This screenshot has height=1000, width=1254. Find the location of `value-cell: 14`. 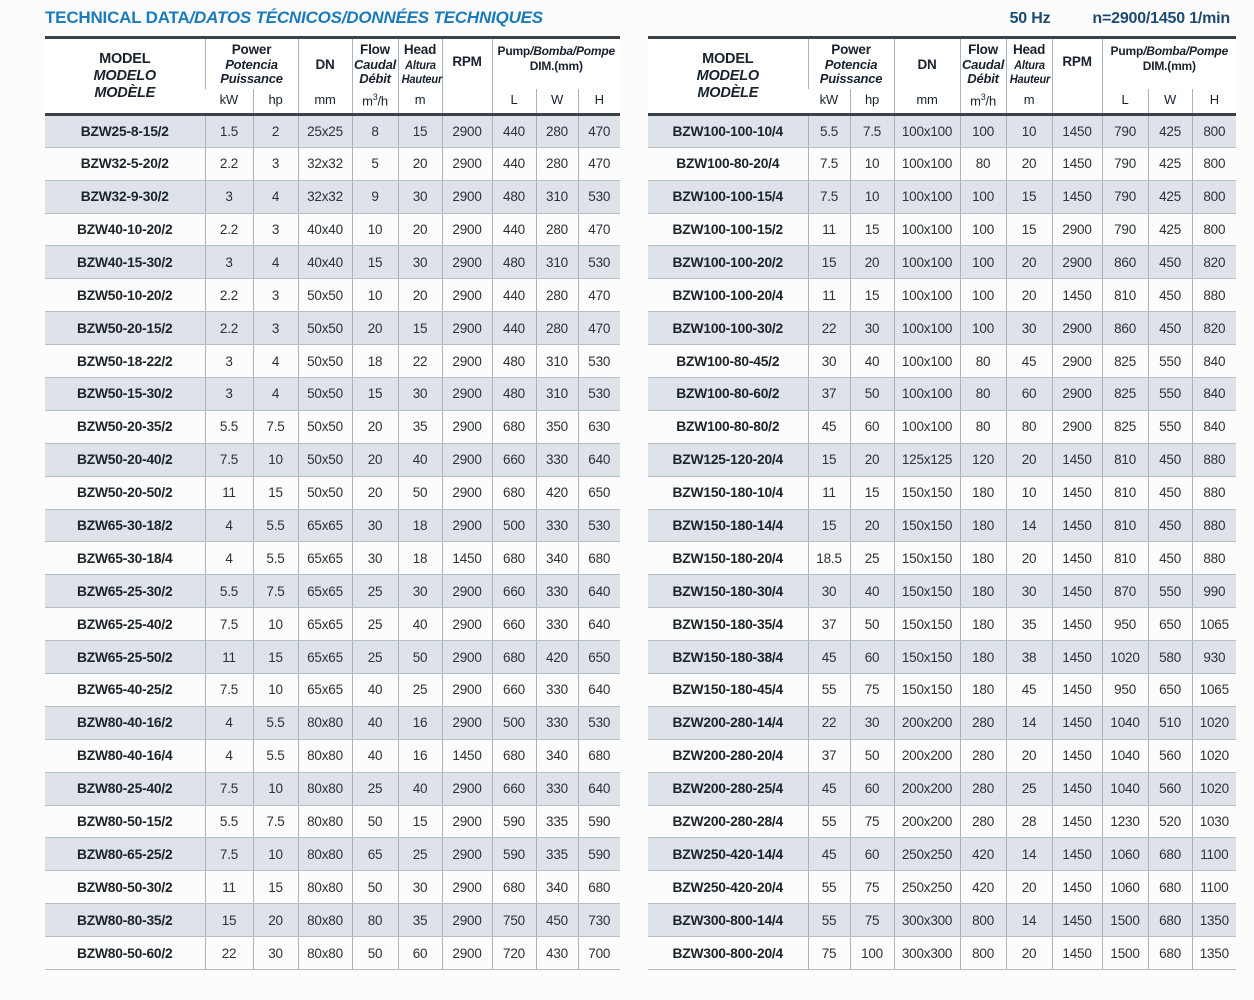

value-cell: 14 is located at coordinates (1029, 723).